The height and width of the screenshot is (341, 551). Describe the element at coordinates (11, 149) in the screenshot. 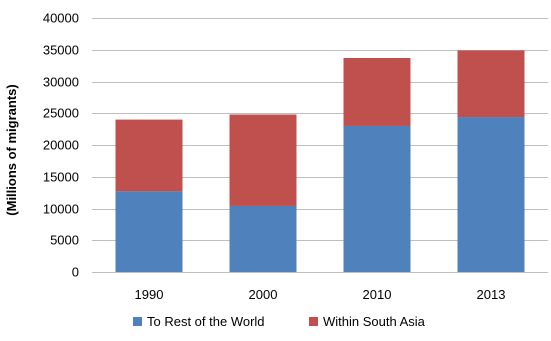

I see `y-axis-title: (Millions of migrants)` at that location.